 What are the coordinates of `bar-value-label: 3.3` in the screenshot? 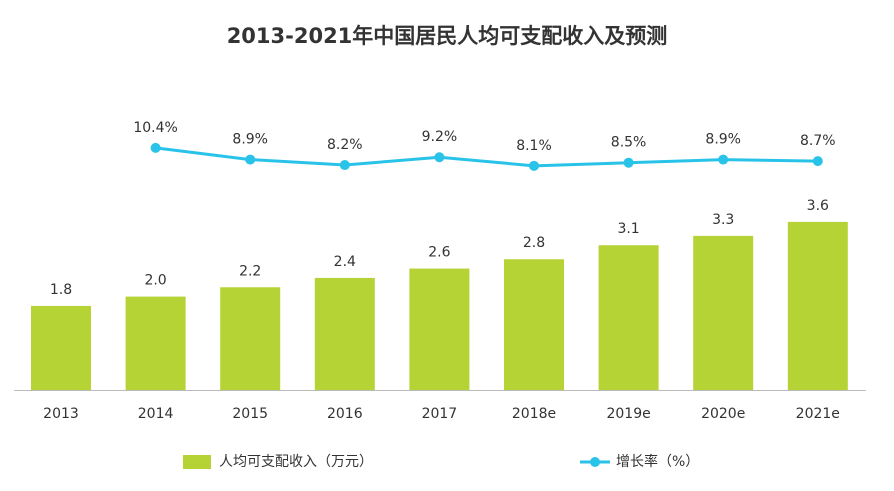 It's located at (723, 220).